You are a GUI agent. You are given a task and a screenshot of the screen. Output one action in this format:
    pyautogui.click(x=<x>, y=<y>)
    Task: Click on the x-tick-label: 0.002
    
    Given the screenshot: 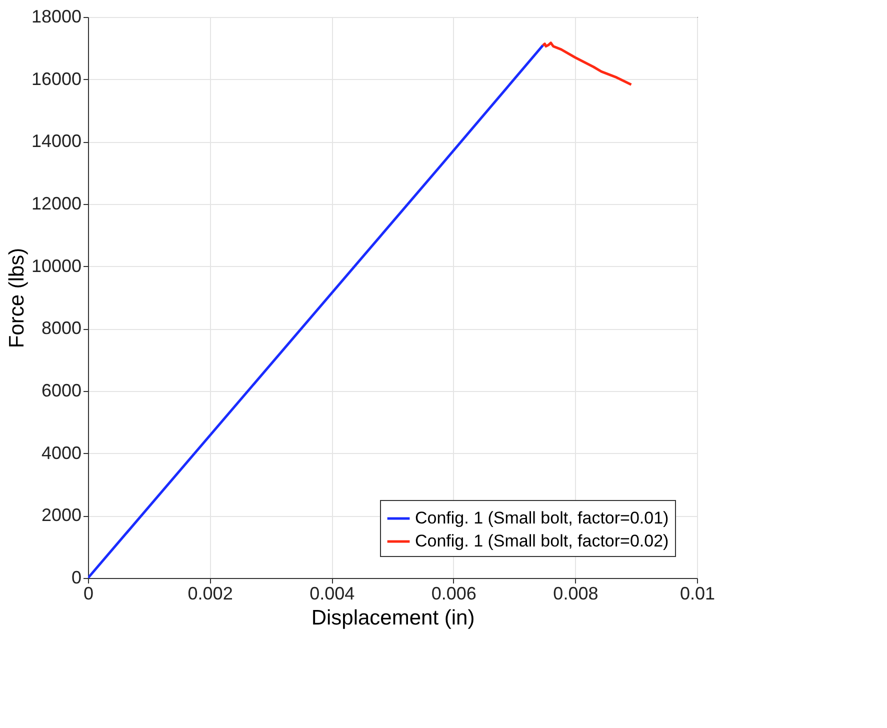 What is the action you would take?
    pyautogui.click(x=210, y=594)
    